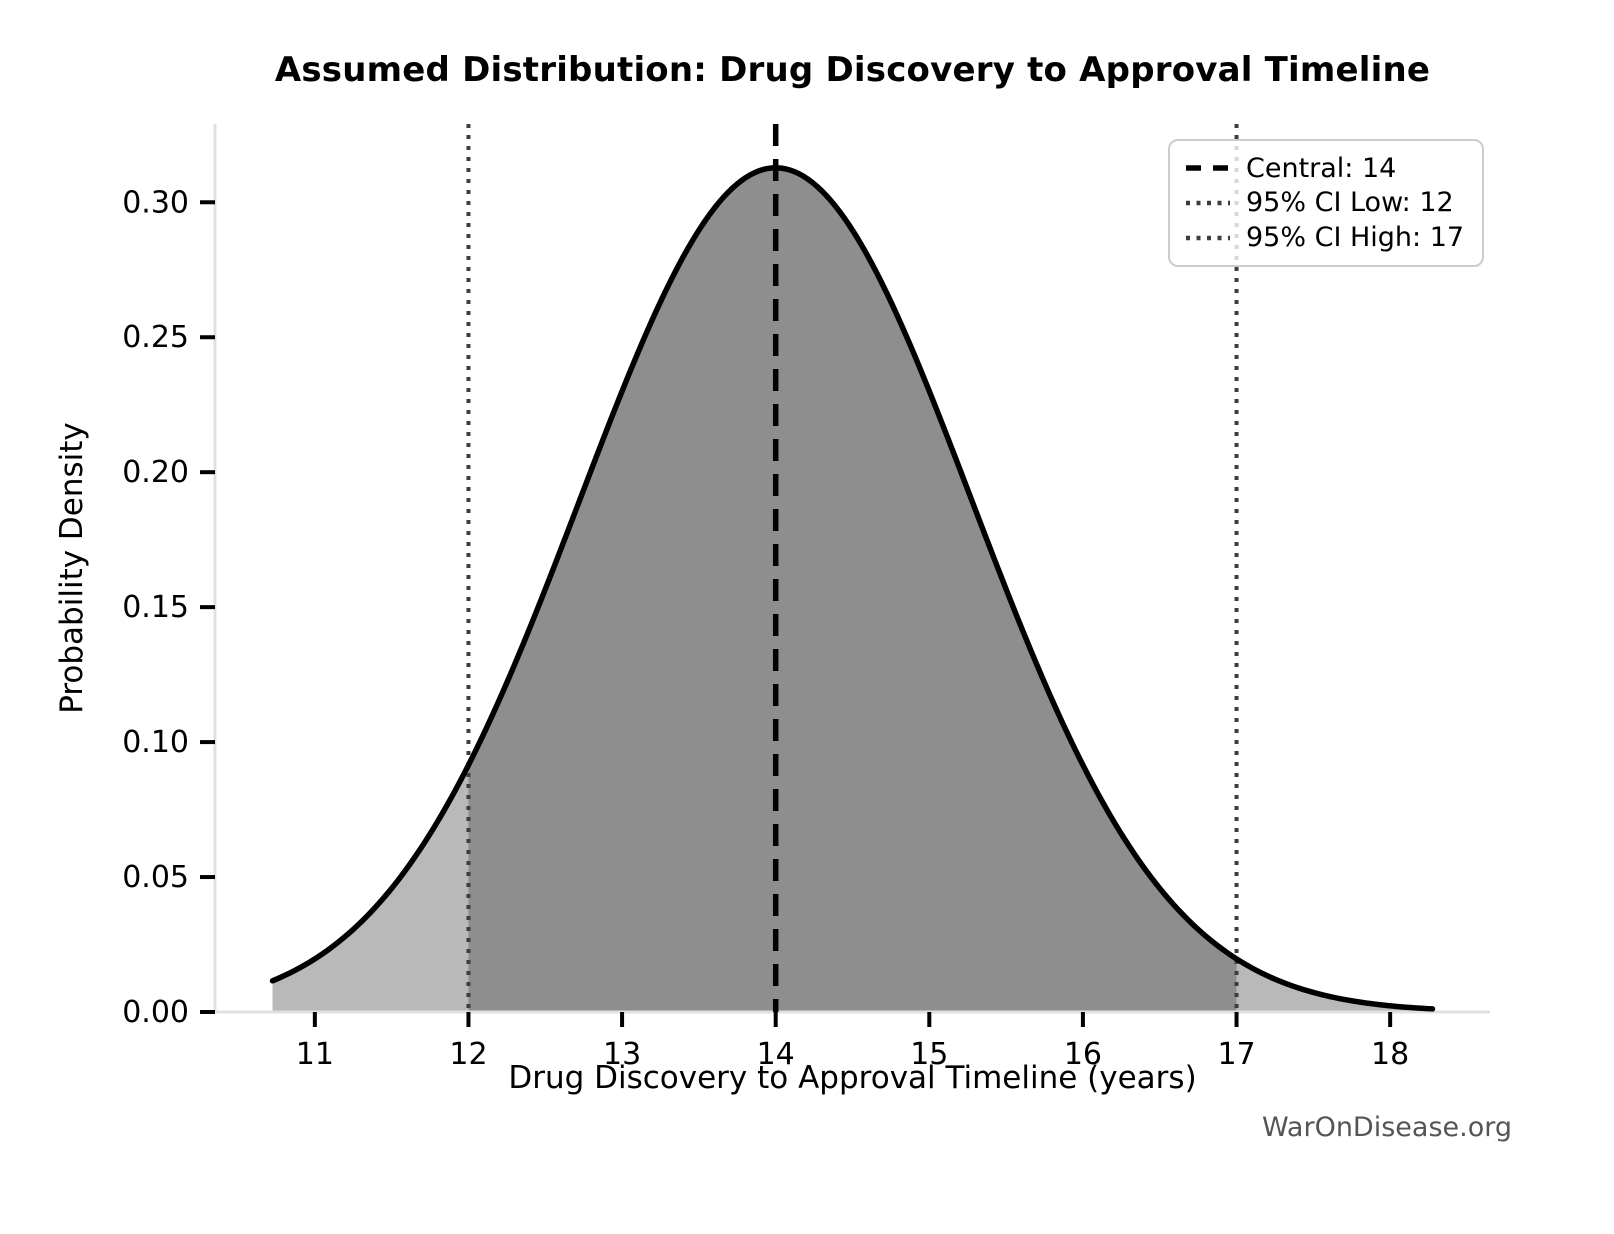 The height and width of the screenshot is (1234, 1614). What do you see at coordinates (468, 1054) in the screenshot?
I see `x-tick-label: 12` at bounding box center [468, 1054].